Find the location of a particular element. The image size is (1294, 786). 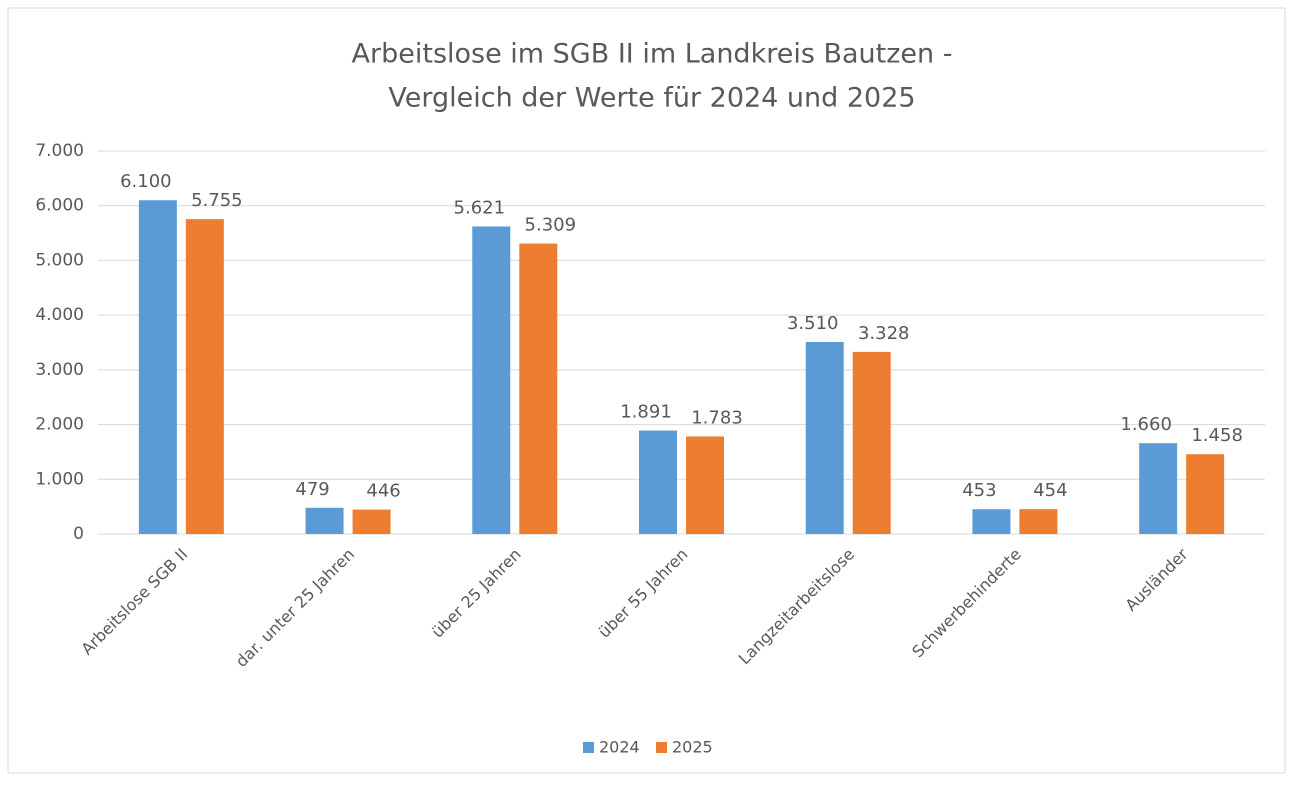

y-tick-label: 5.000 is located at coordinates (59, 260).